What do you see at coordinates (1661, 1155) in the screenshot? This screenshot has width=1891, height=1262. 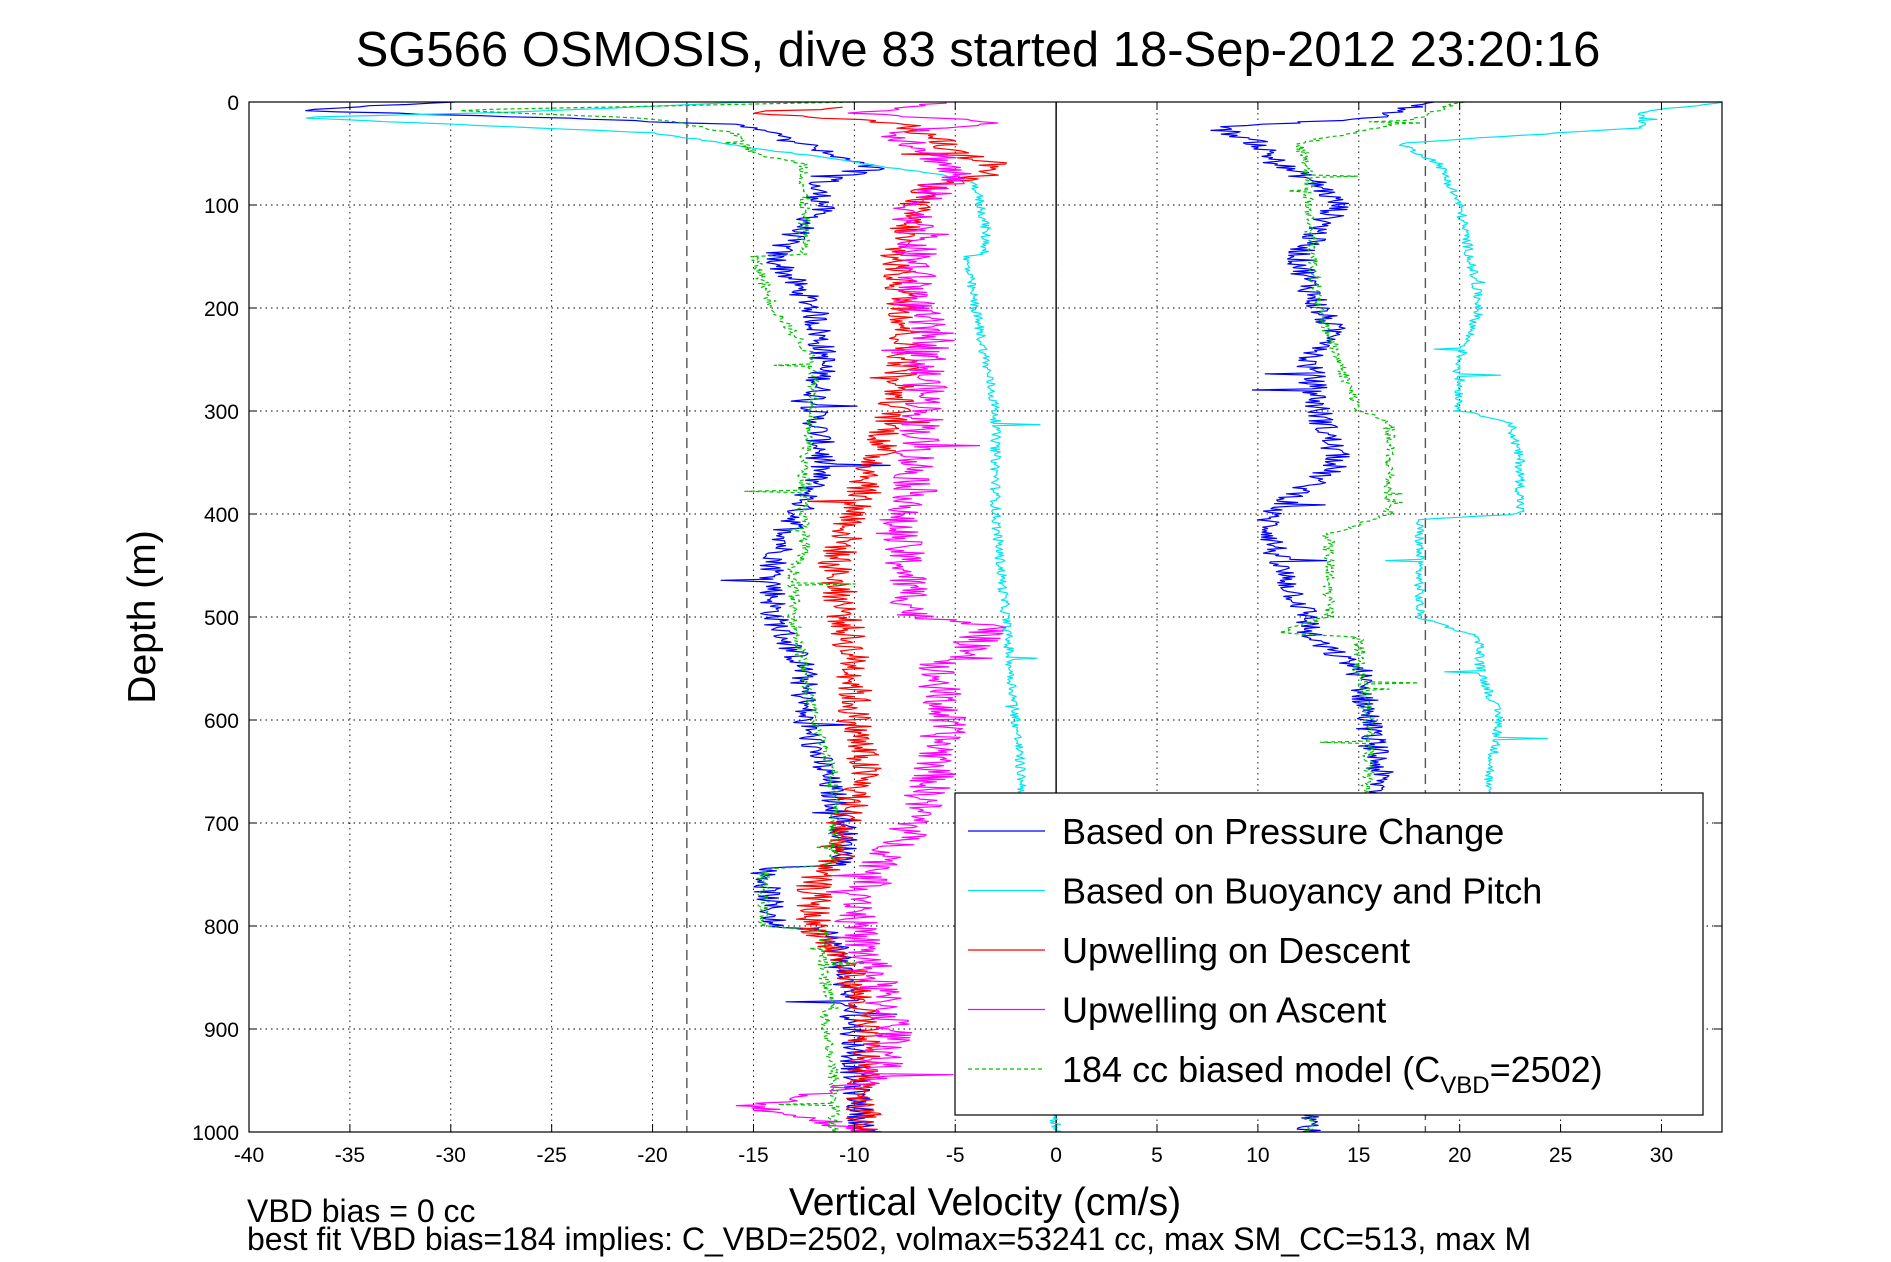 I see `x-tick-label: 30` at bounding box center [1661, 1155].